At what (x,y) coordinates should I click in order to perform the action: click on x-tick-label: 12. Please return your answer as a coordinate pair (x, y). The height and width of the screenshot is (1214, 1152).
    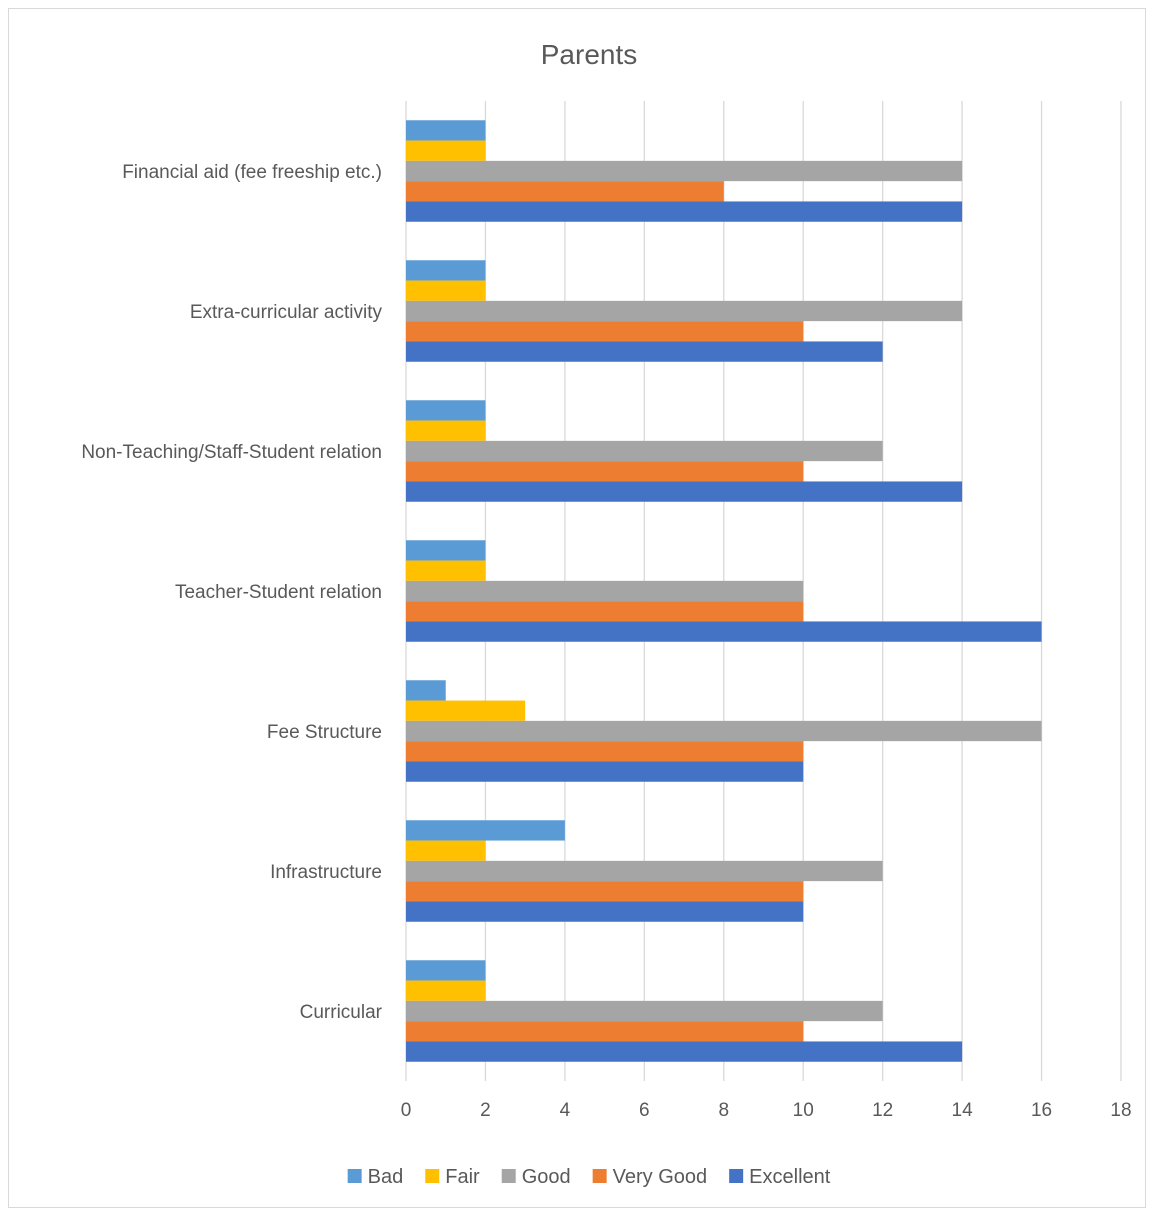
    Looking at the image, I should click on (882, 1110).